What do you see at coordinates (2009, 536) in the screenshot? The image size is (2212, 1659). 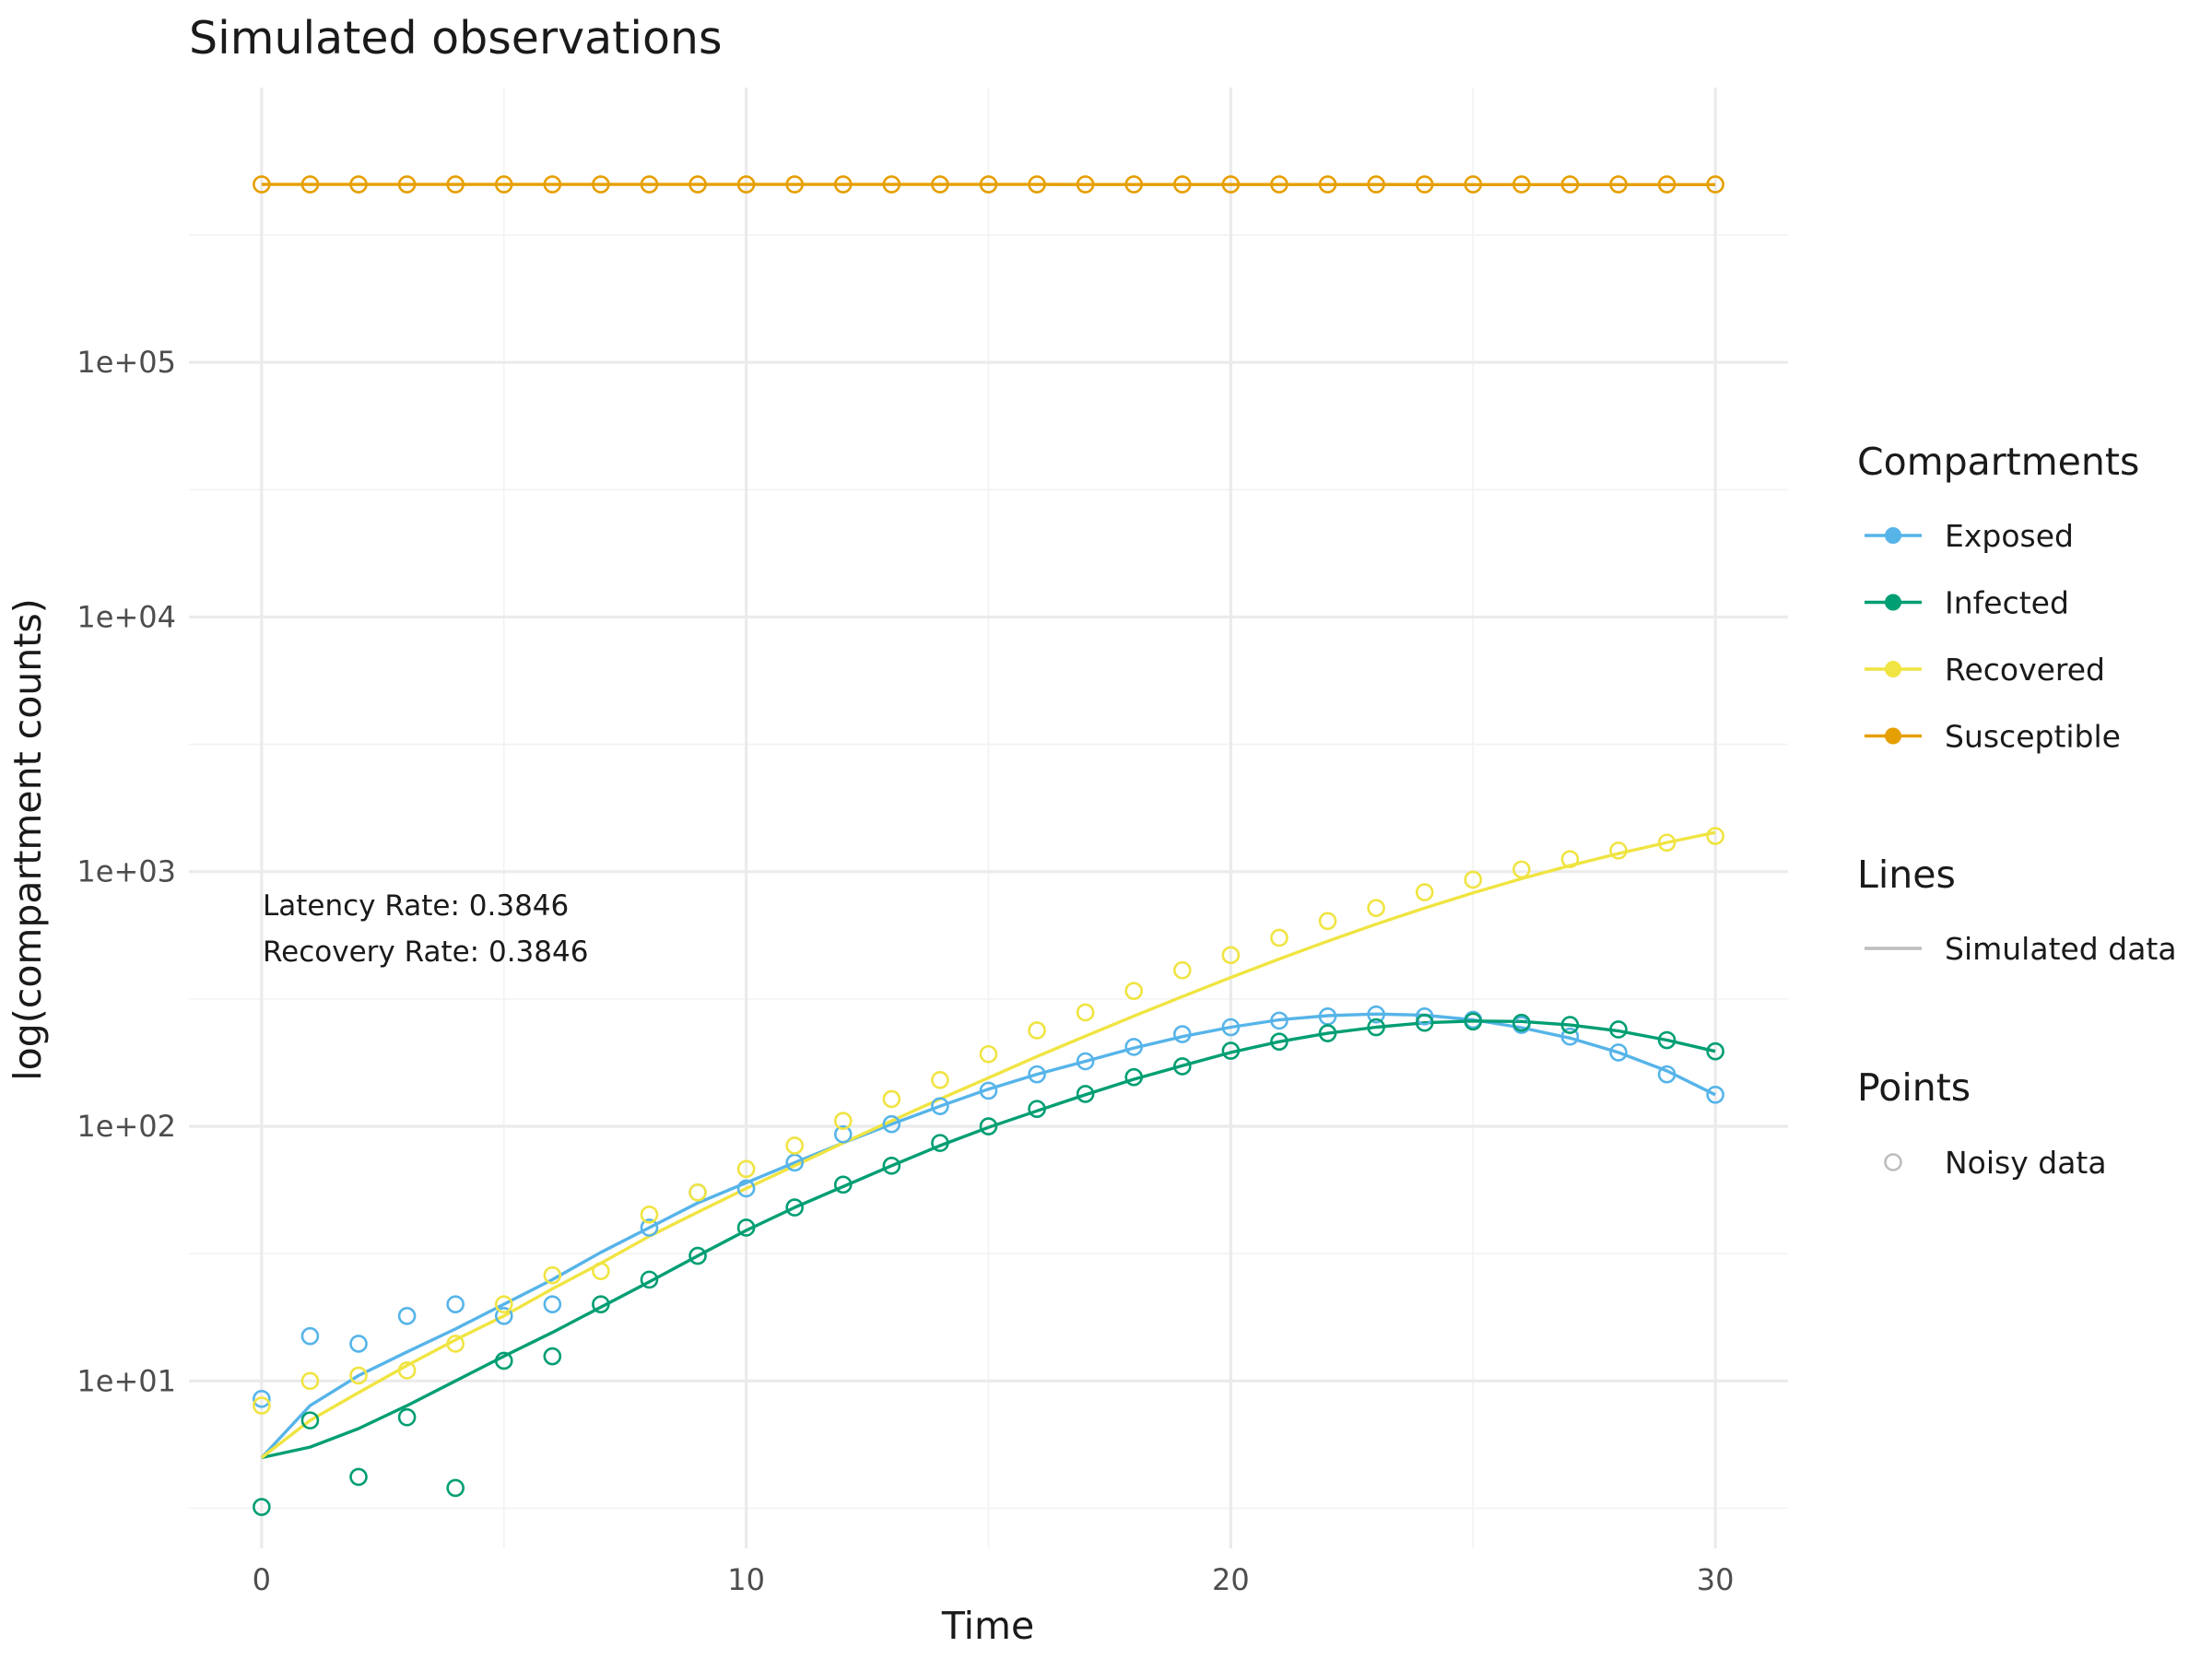 I see `legend-label: Exposed` at bounding box center [2009, 536].